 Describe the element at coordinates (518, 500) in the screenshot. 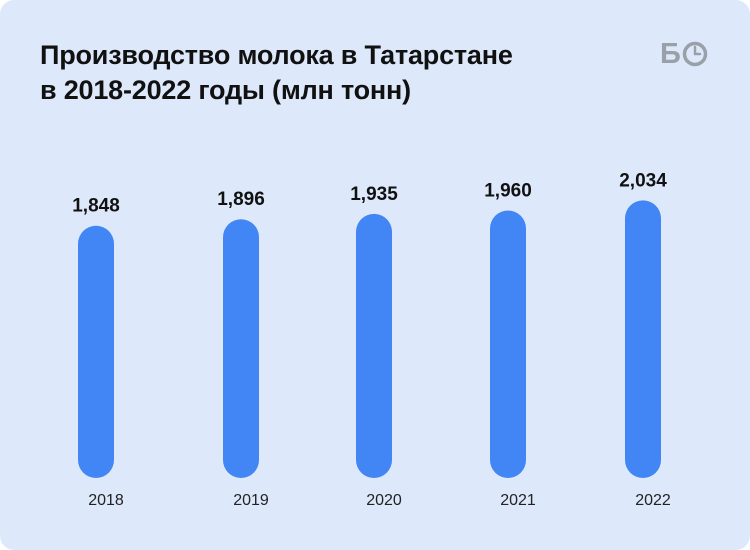

I see `x-tick-label-2021: 2021` at that location.